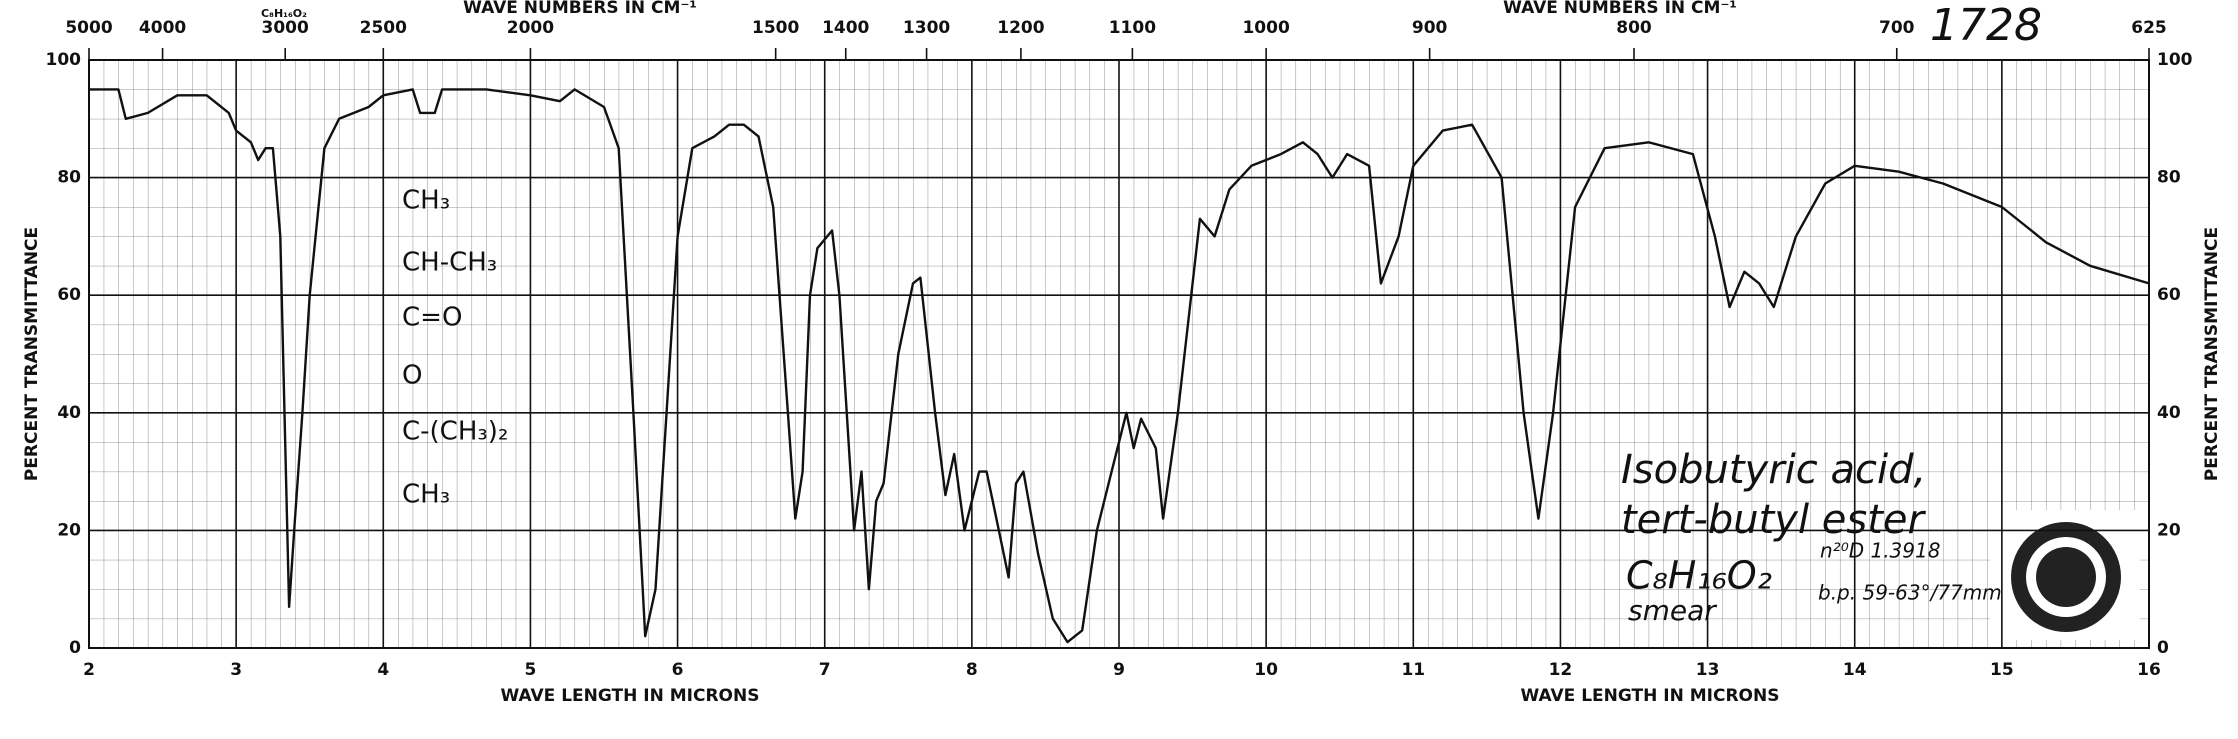  What do you see at coordinates (69, 530) in the screenshot?
I see `y-tick-label: 20` at bounding box center [69, 530].